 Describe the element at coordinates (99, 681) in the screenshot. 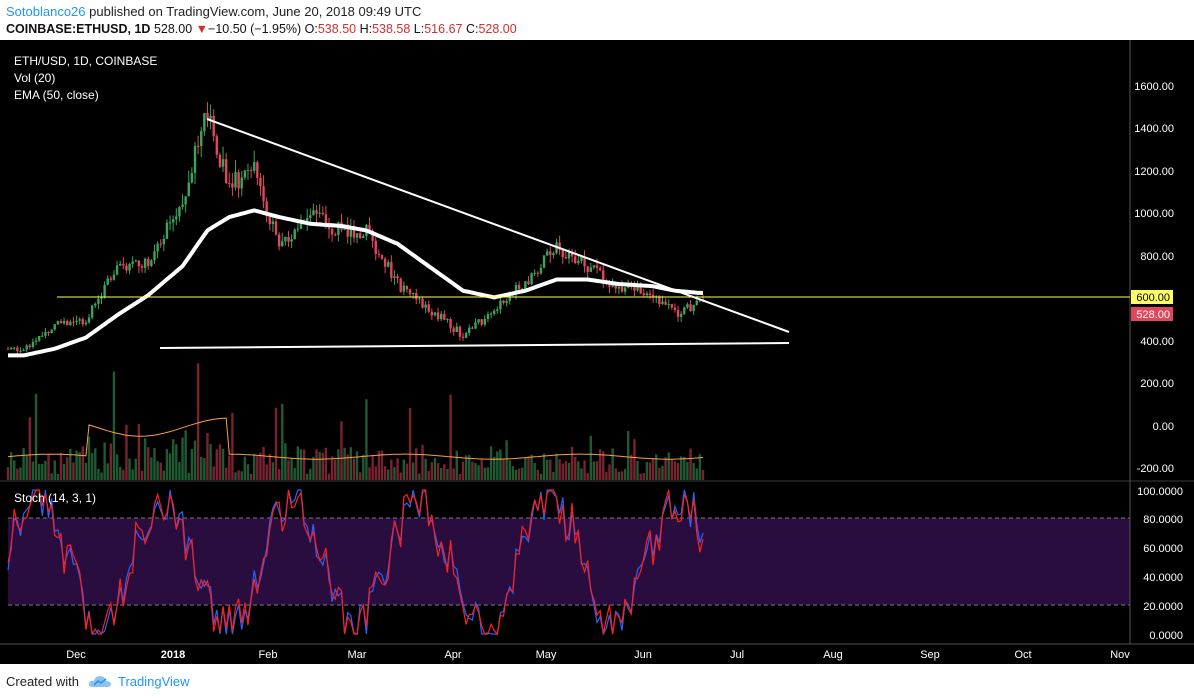

I see `tradingview-cloud-icon` at that location.